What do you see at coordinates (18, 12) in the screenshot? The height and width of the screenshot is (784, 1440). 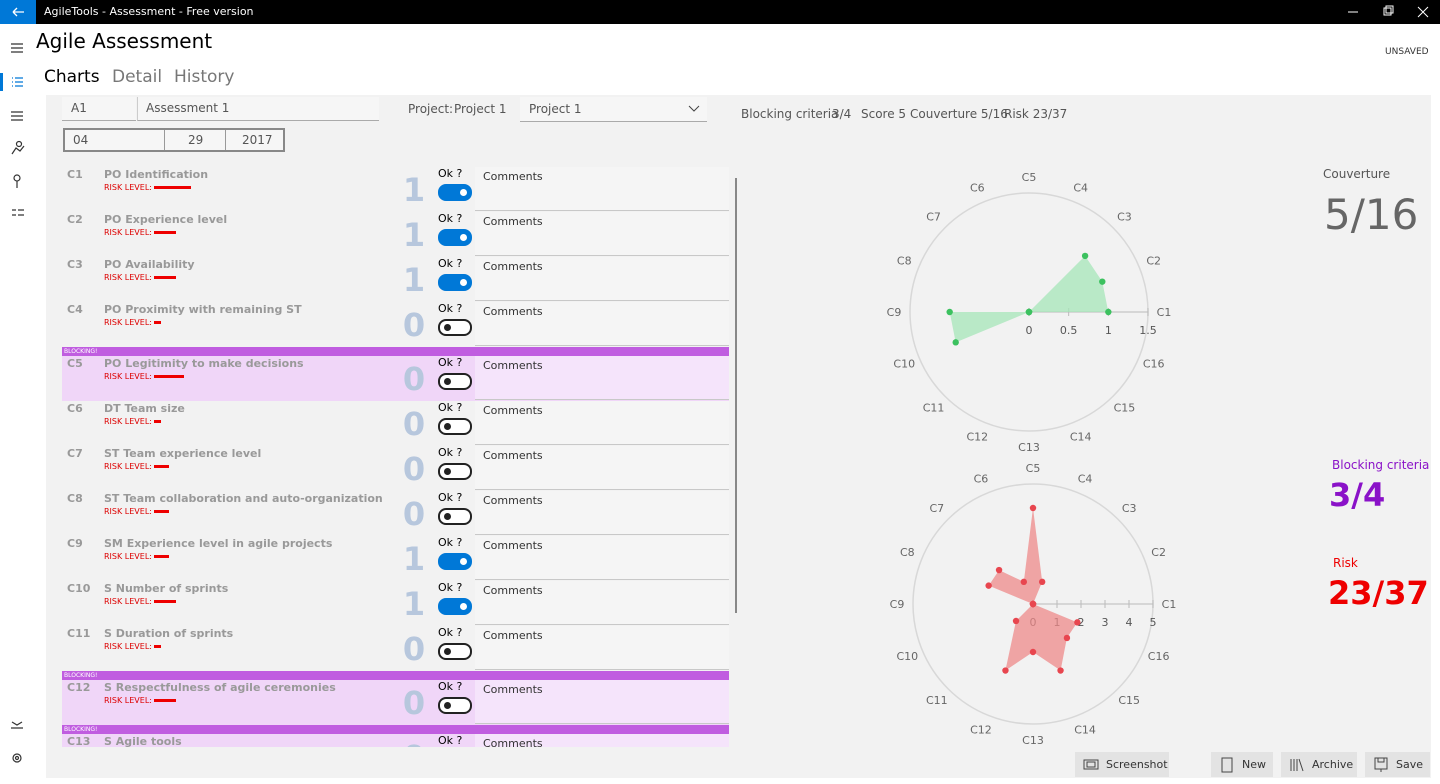 I see `back-button` at bounding box center [18, 12].